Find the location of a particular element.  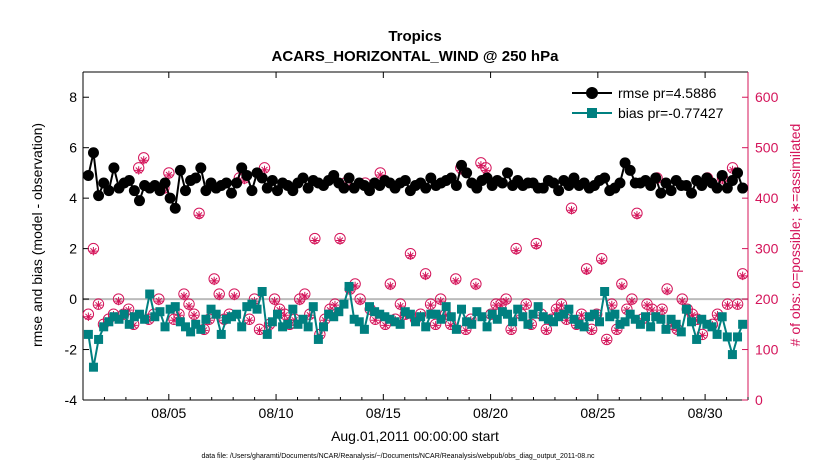

y-axis-label: rmse and bias (model - observation) is located at coordinates (37, 235).